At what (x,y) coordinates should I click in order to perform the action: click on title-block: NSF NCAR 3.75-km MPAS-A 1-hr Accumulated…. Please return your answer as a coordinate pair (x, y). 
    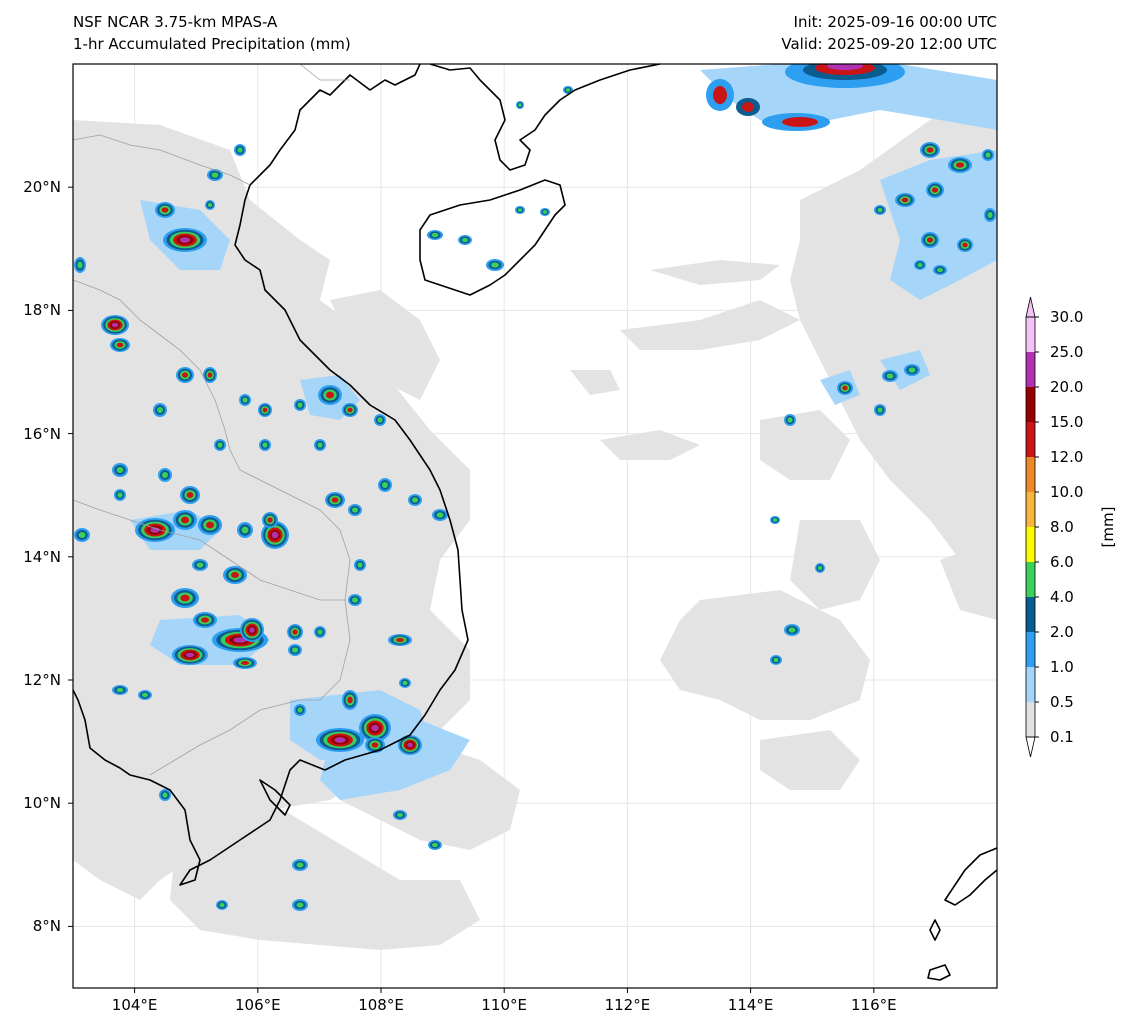
    Looking at the image, I should click on (212, 33).